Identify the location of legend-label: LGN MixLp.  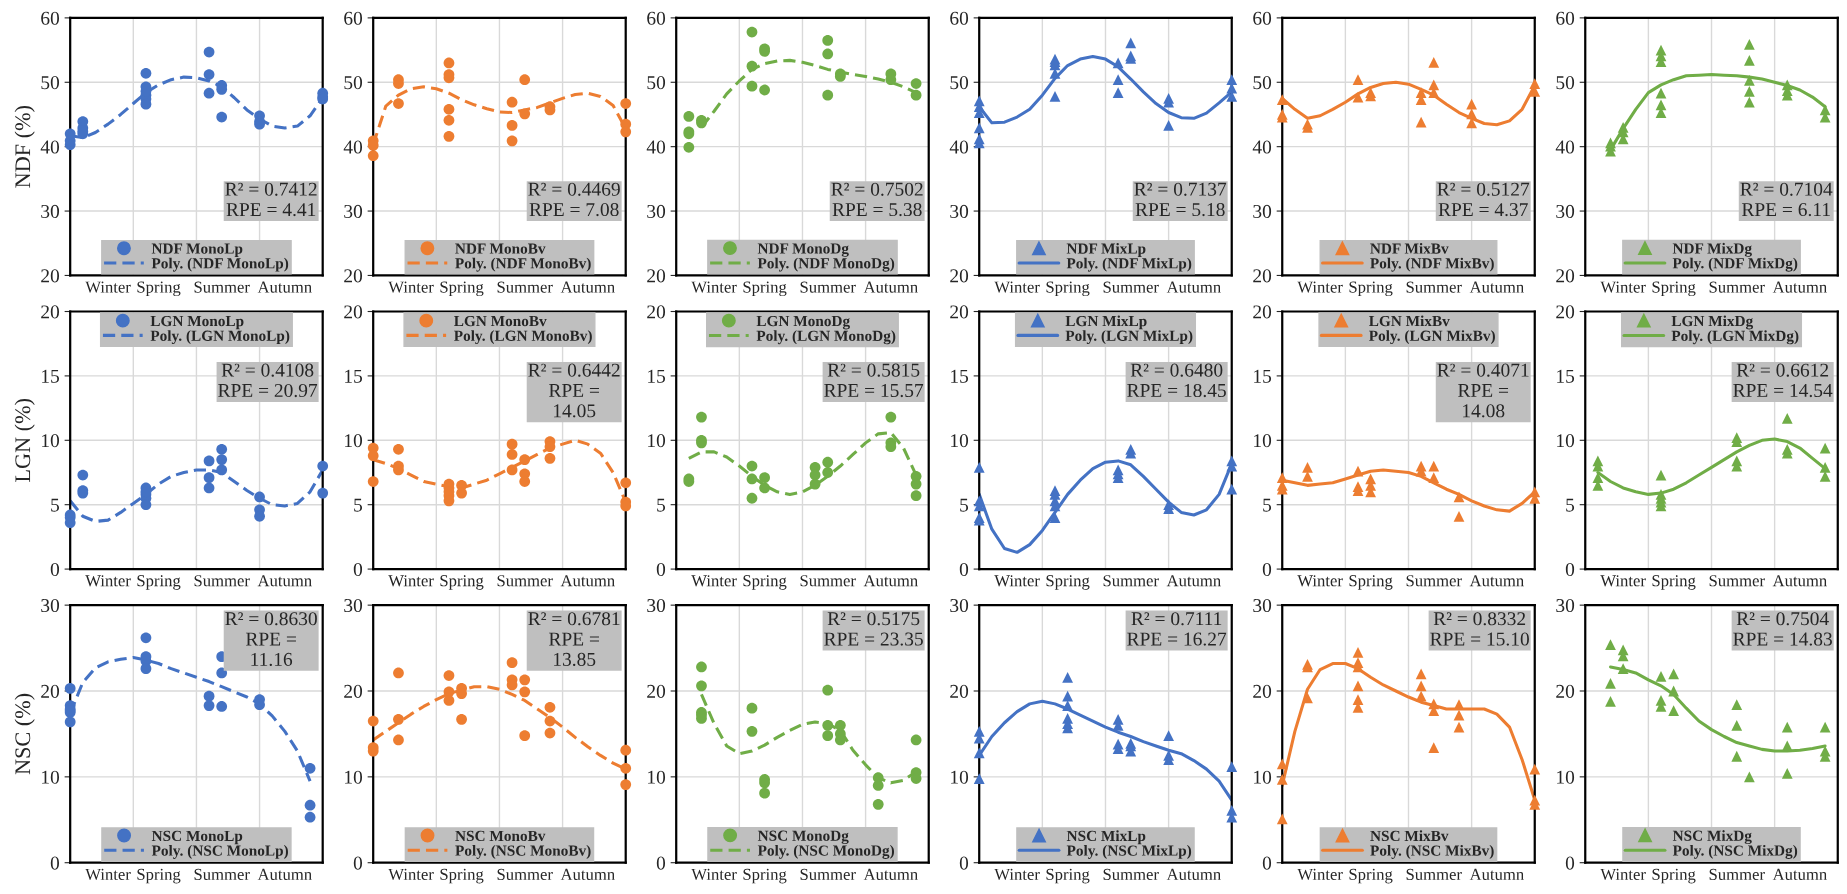
(1106, 322).